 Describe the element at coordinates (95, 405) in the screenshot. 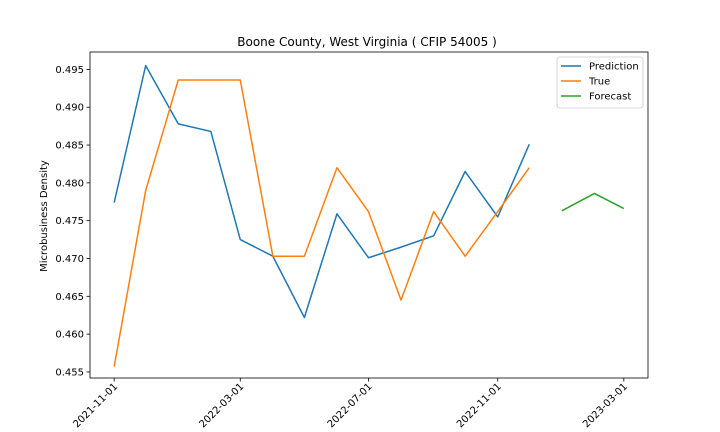

I see `x-tick-label: 2021-11-01` at that location.